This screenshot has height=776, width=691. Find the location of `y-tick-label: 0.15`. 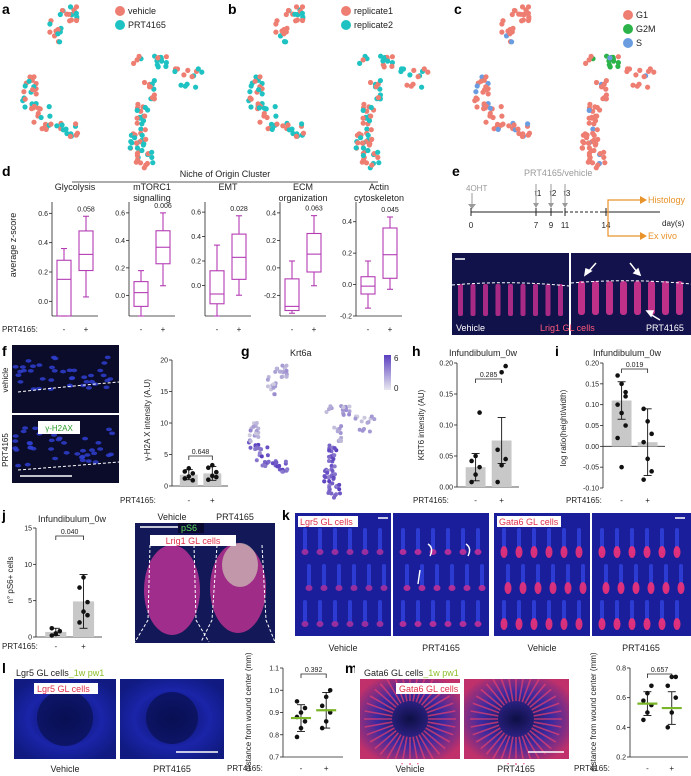

y-tick-label: 0.15 is located at coordinates (592, 384).